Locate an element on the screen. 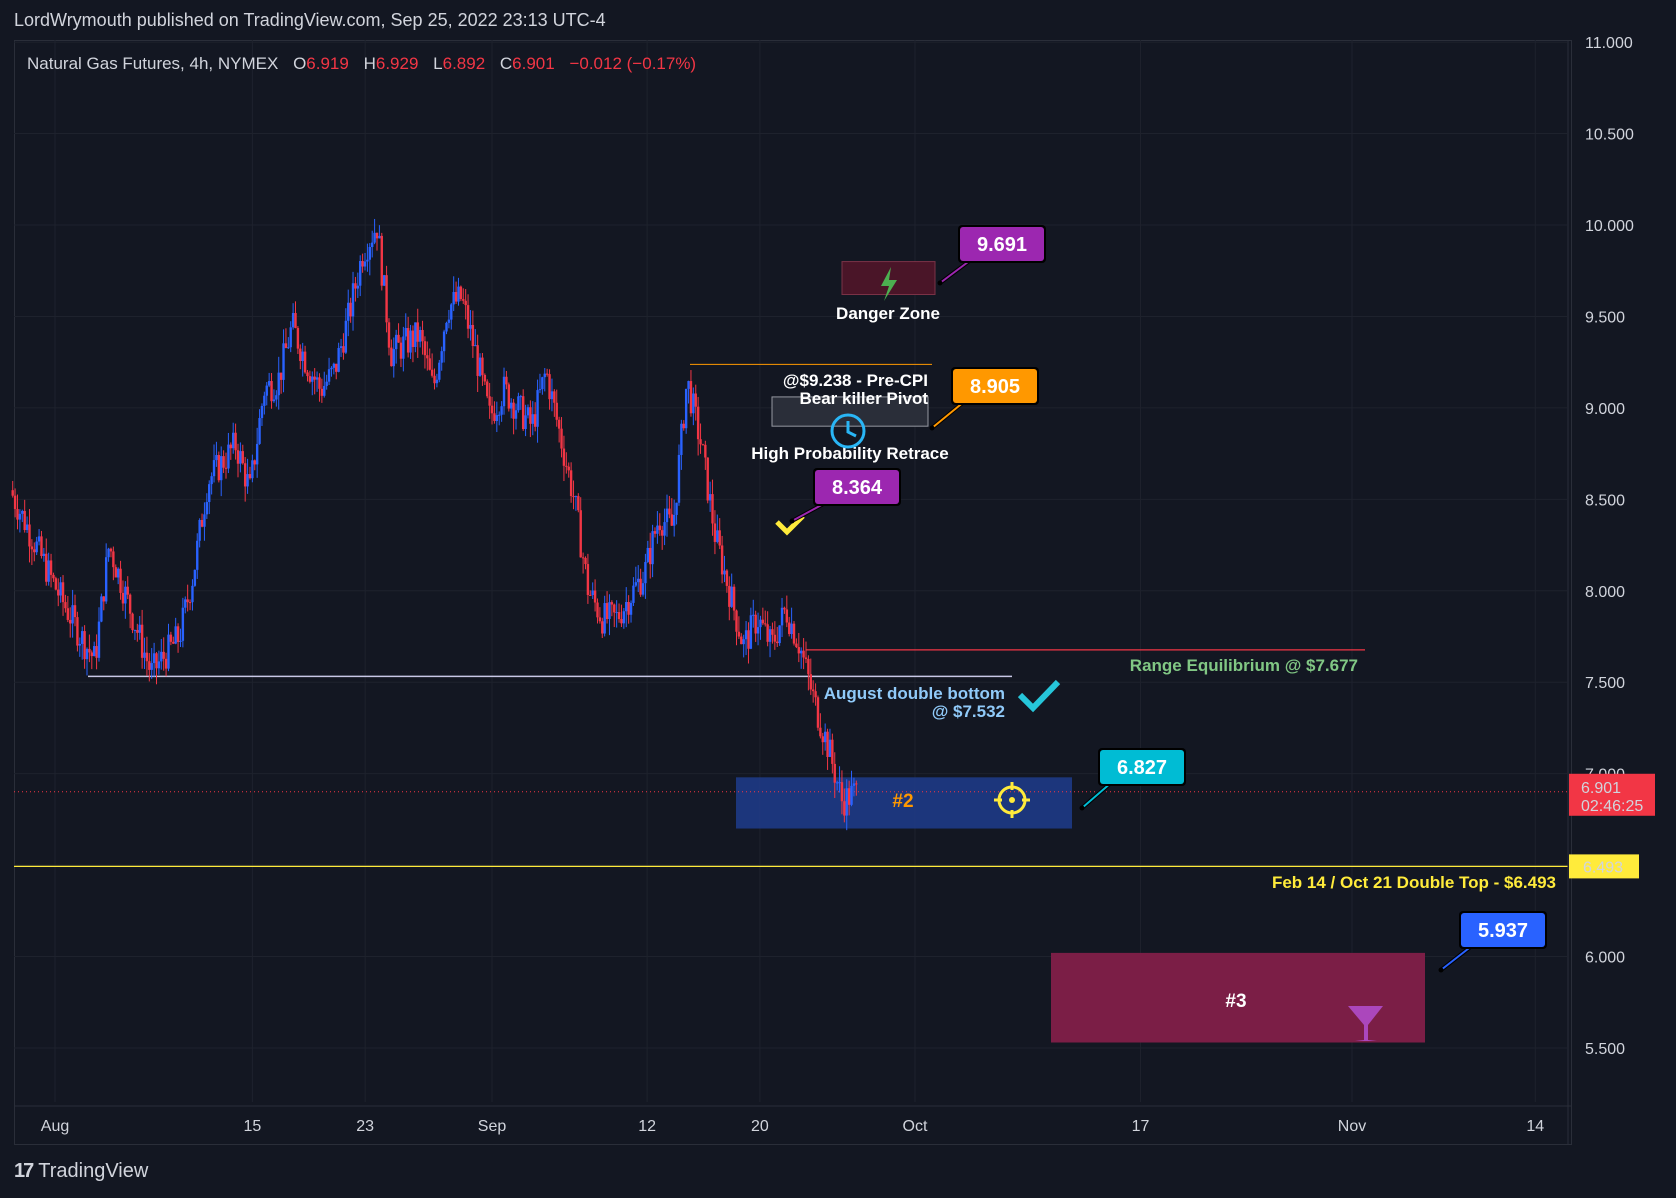 The height and width of the screenshot is (1198, 1676). callout-value: 5.937 is located at coordinates (1503, 931).